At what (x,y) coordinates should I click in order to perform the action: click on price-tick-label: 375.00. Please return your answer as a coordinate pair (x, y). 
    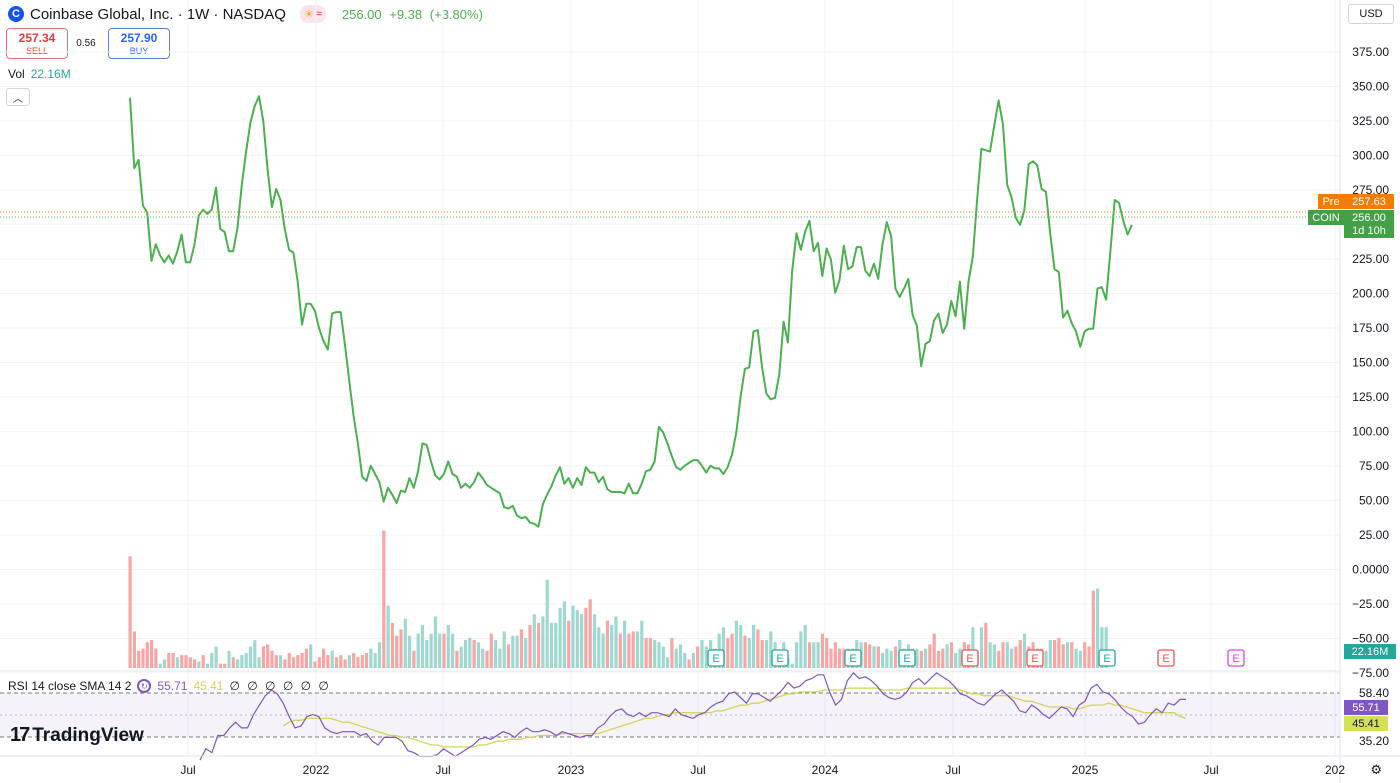
    Looking at the image, I should click on (1370, 52).